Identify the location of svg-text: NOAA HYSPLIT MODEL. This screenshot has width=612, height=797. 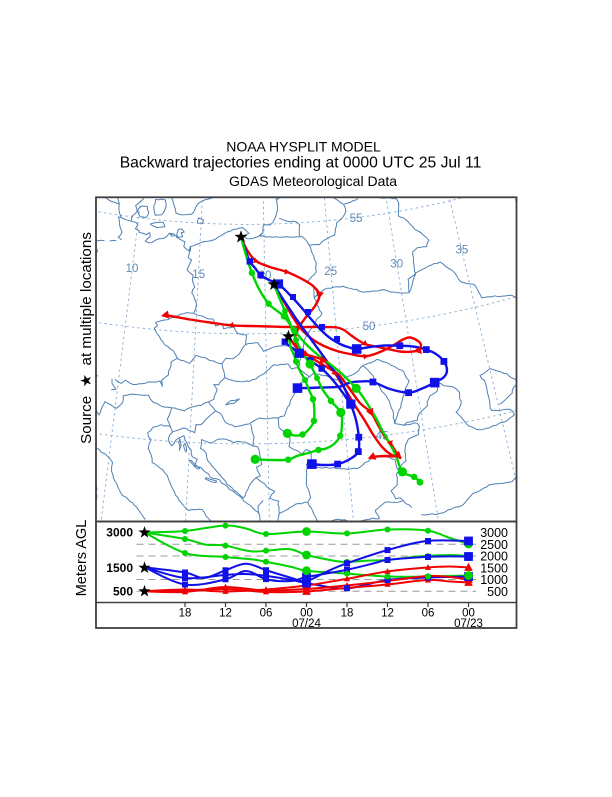
(303, 147).